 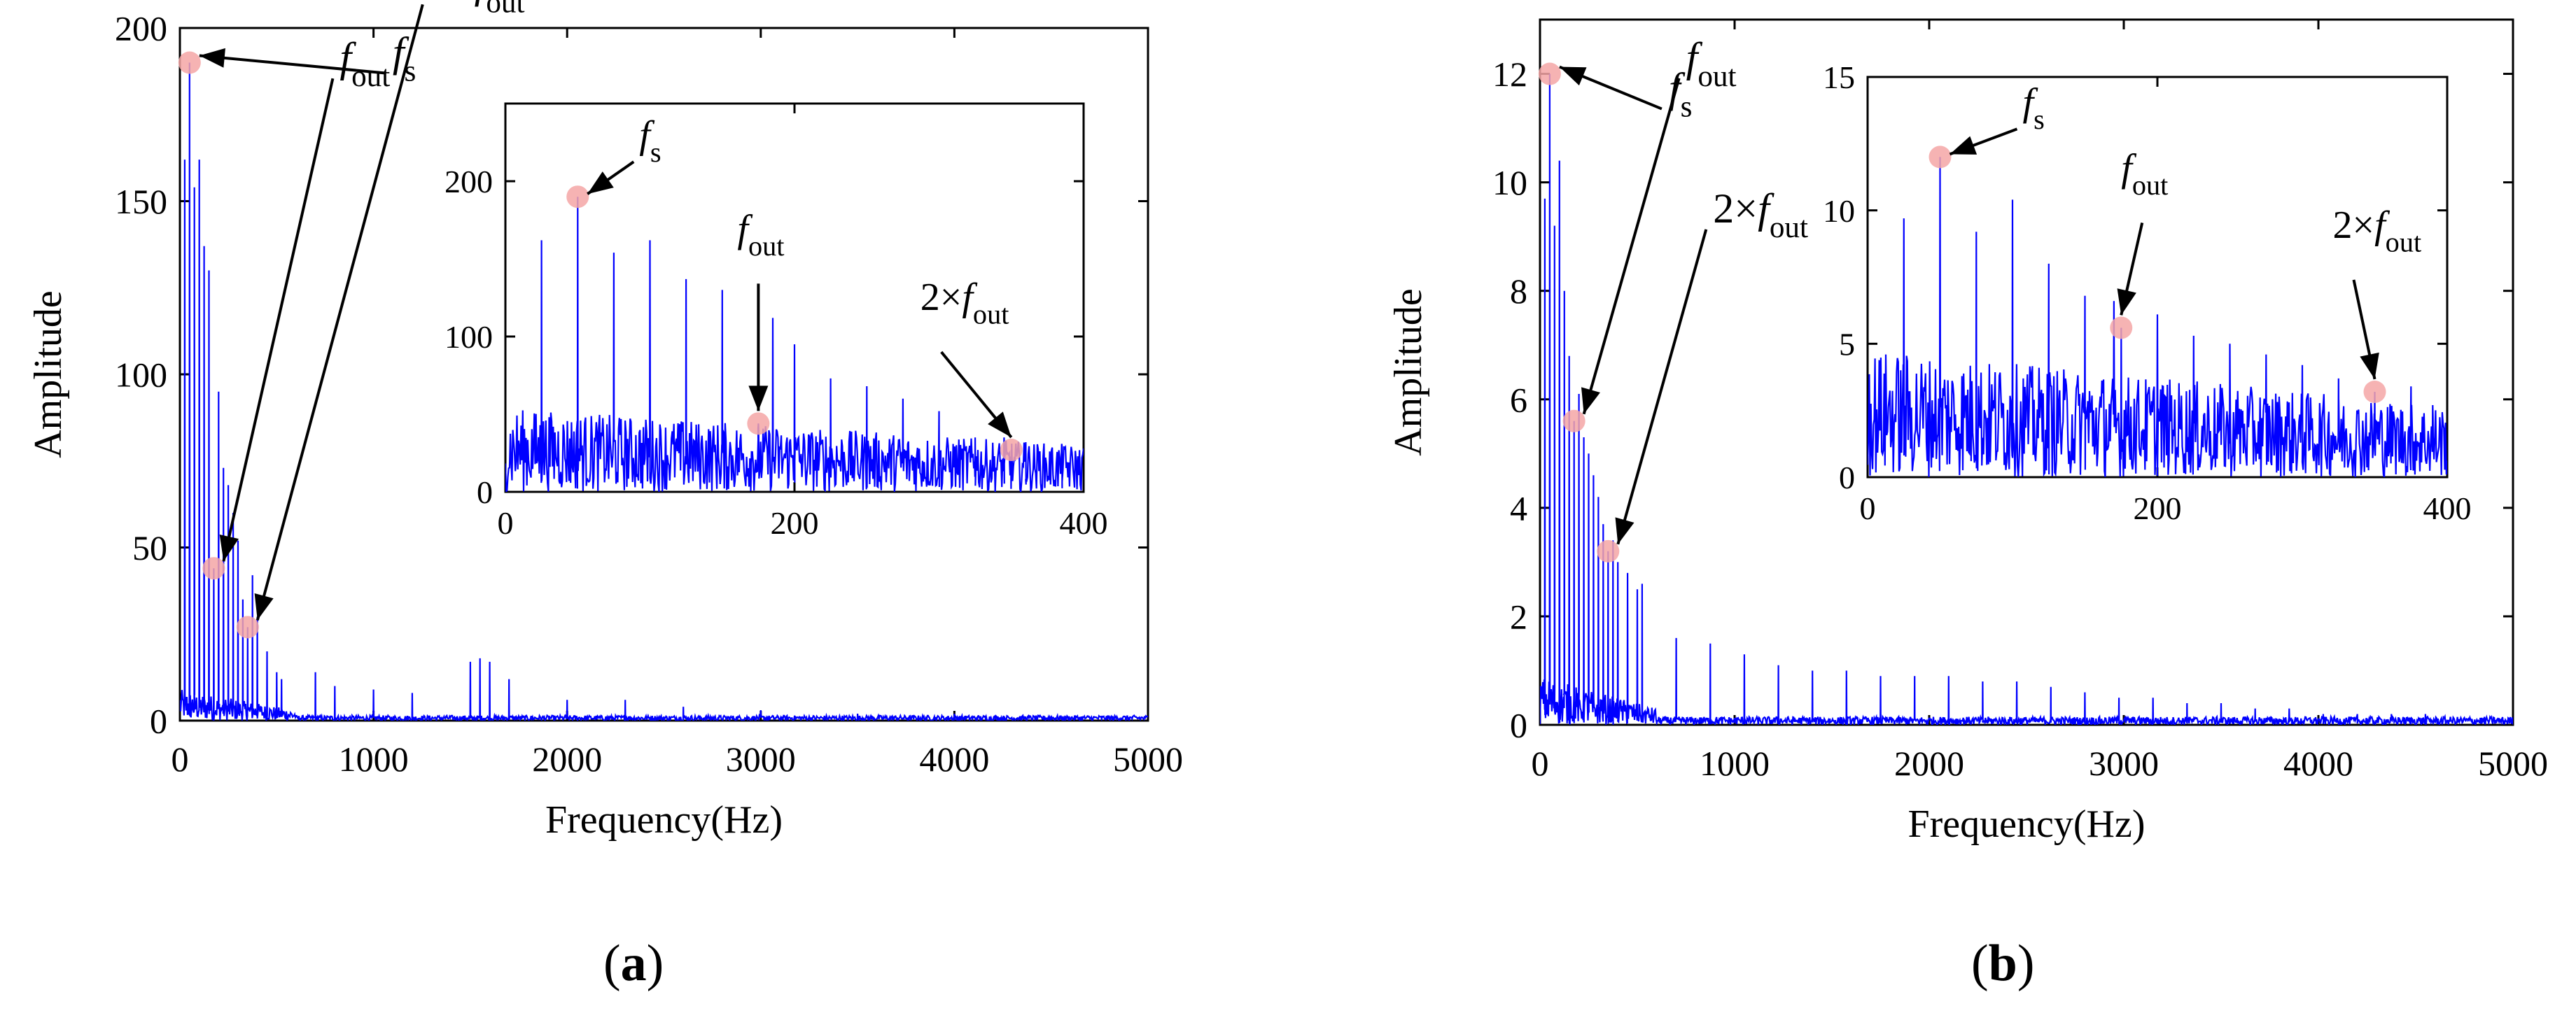 What do you see at coordinates (1518, 508) in the screenshot?
I see `panel-b-ytick-label: 4` at bounding box center [1518, 508].